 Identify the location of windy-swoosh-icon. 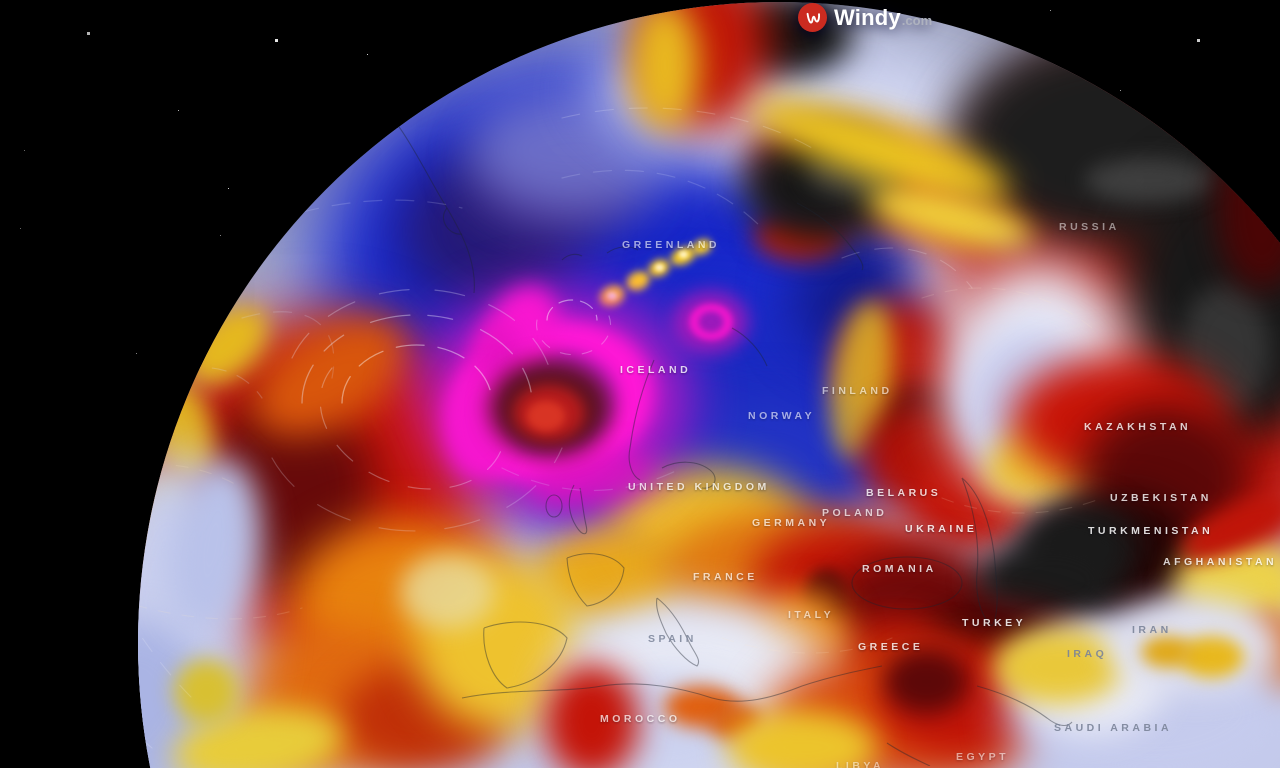
(813, 17).